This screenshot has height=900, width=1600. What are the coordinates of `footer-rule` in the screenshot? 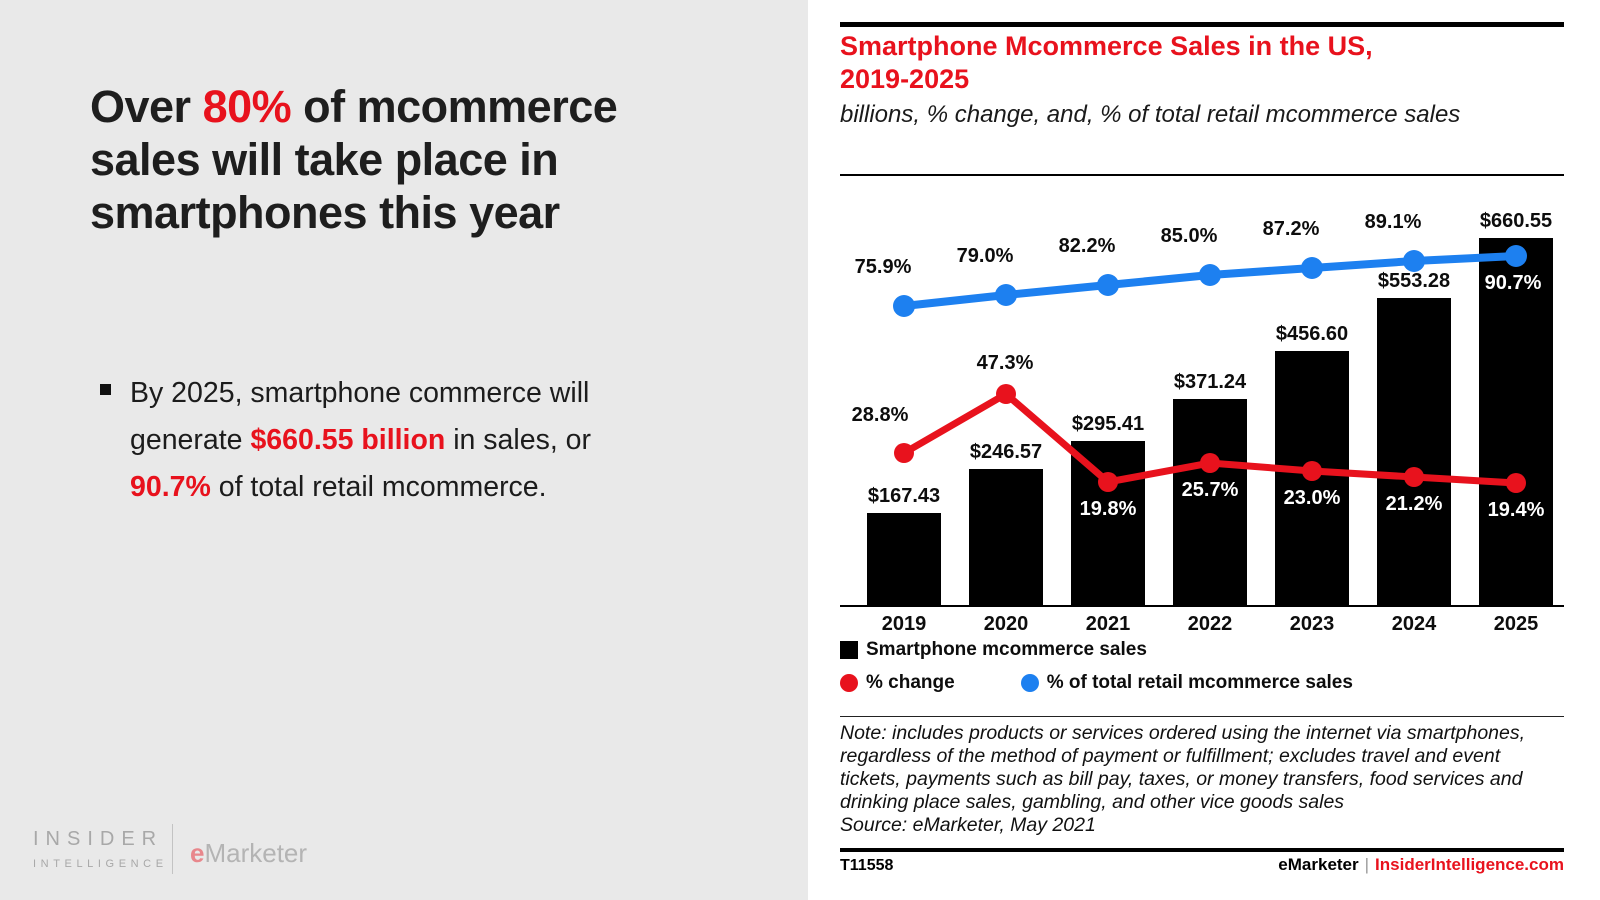 It's located at (1202, 850).